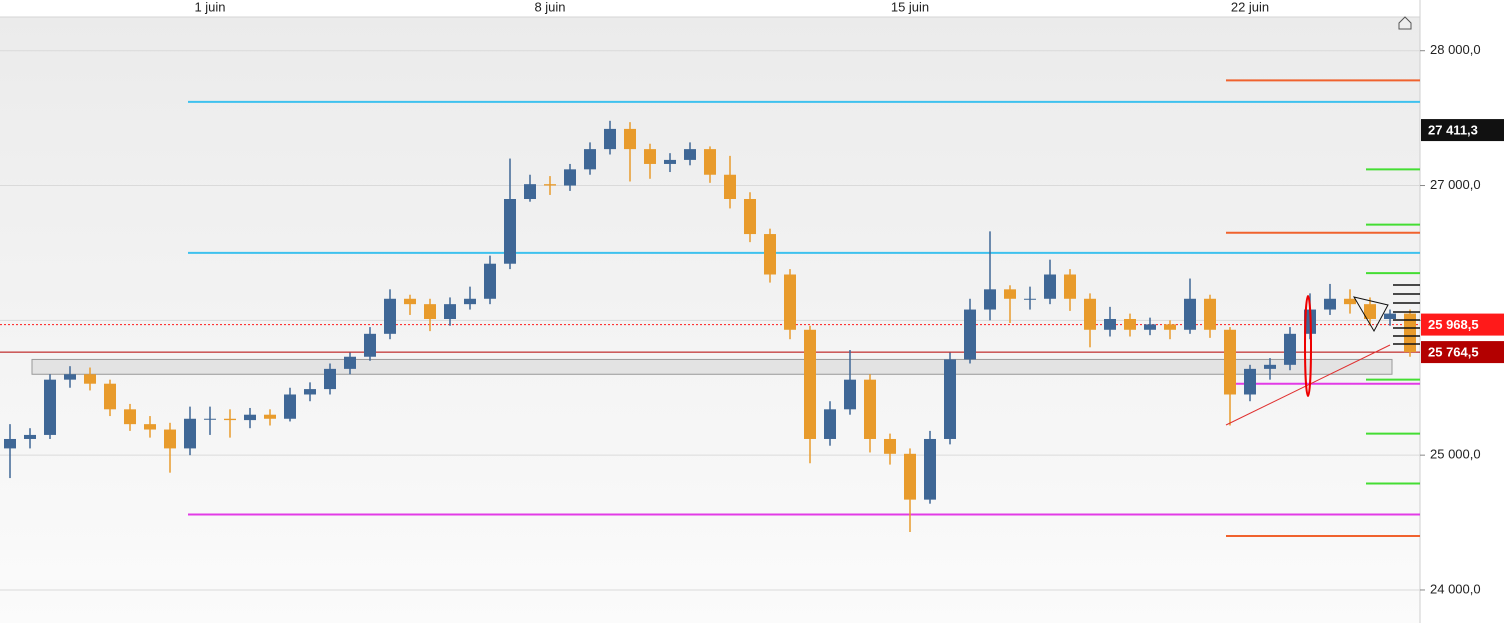 The height and width of the screenshot is (628, 1504). Describe the element at coordinates (910, 7) in the screenshot. I see `x-tick-label: 15 juin` at that location.